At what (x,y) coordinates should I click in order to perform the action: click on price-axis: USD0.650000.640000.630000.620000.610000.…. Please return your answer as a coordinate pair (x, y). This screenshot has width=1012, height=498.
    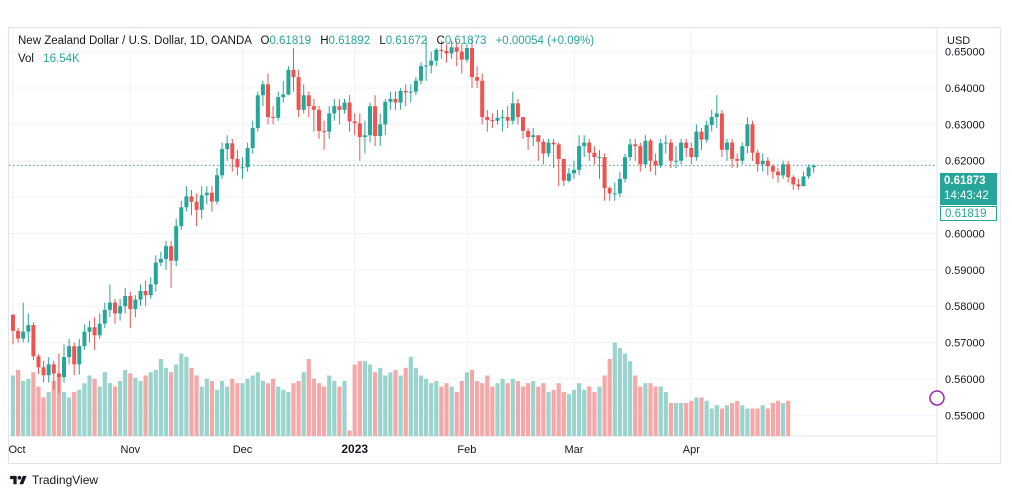
    Looking at the image, I should click on (965, 228).